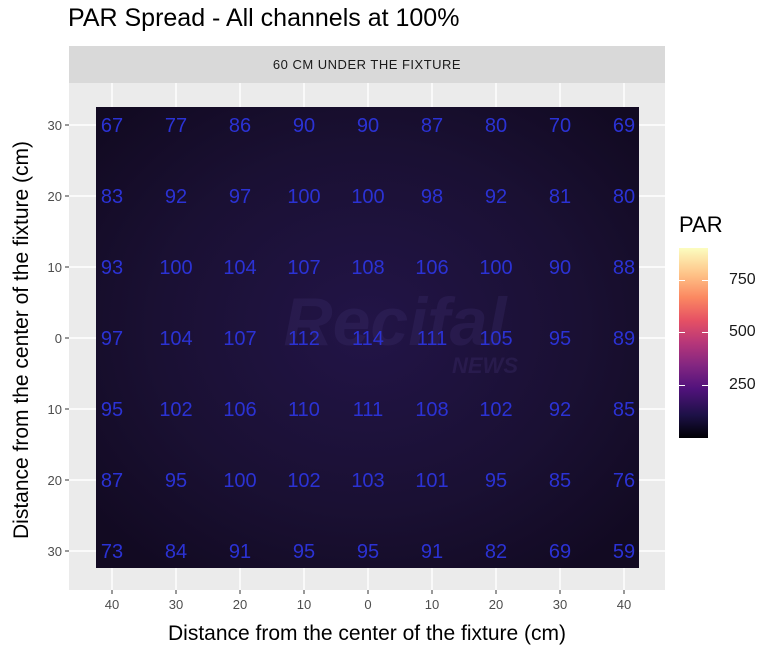  Describe the element at coordinates (304, 339) in the screenshot. I see `cell-value: 112` at that location.